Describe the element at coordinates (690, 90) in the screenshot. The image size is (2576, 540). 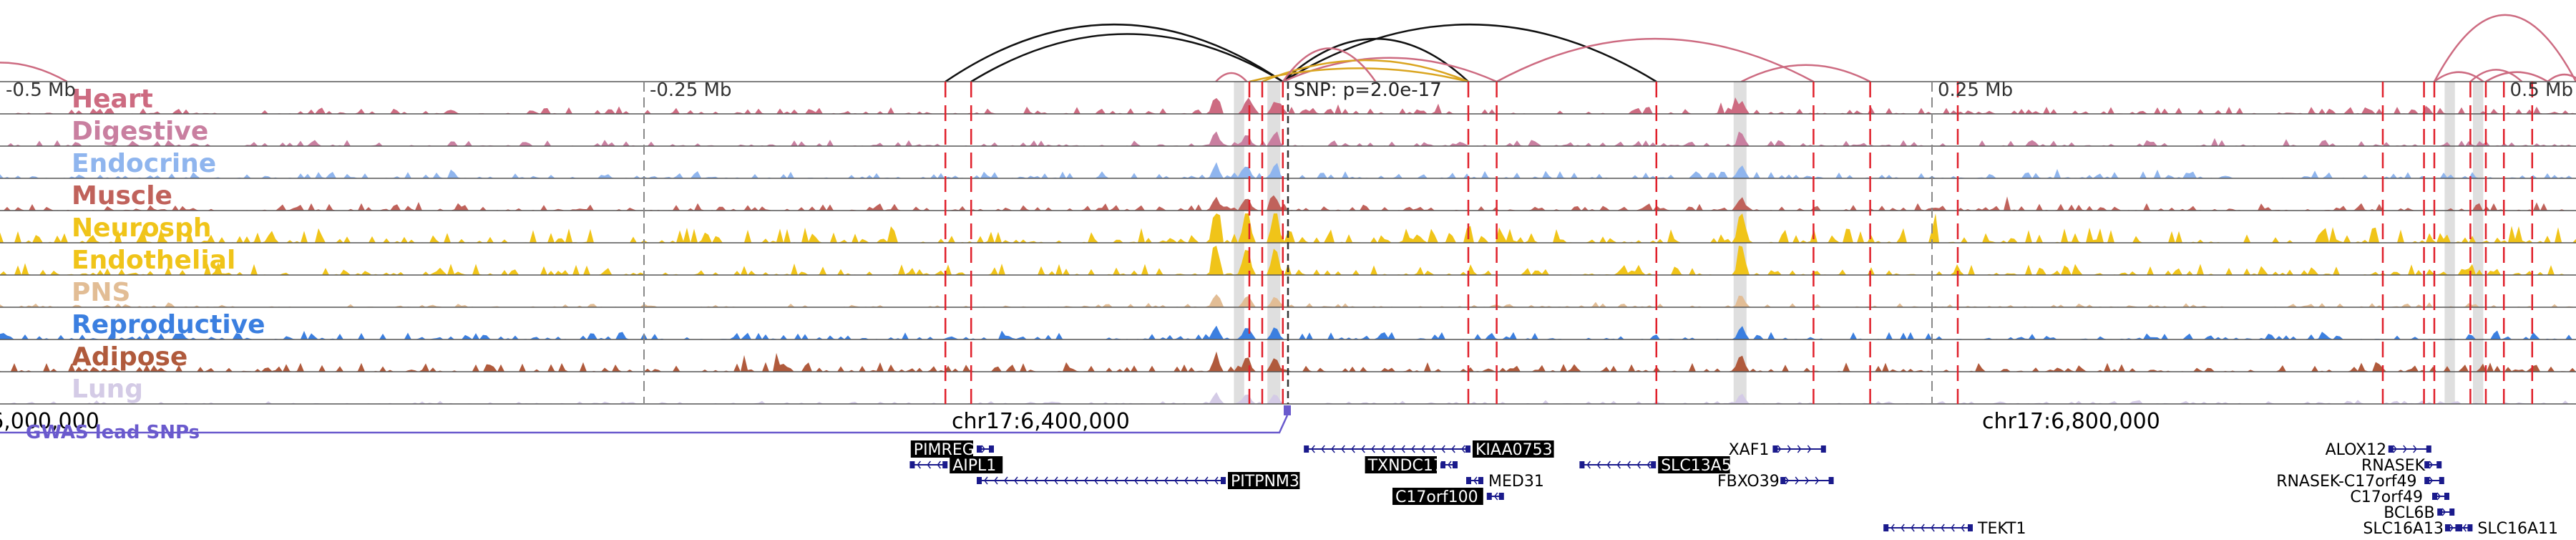
I see `scale-label: -0.25 Mb` at that location.